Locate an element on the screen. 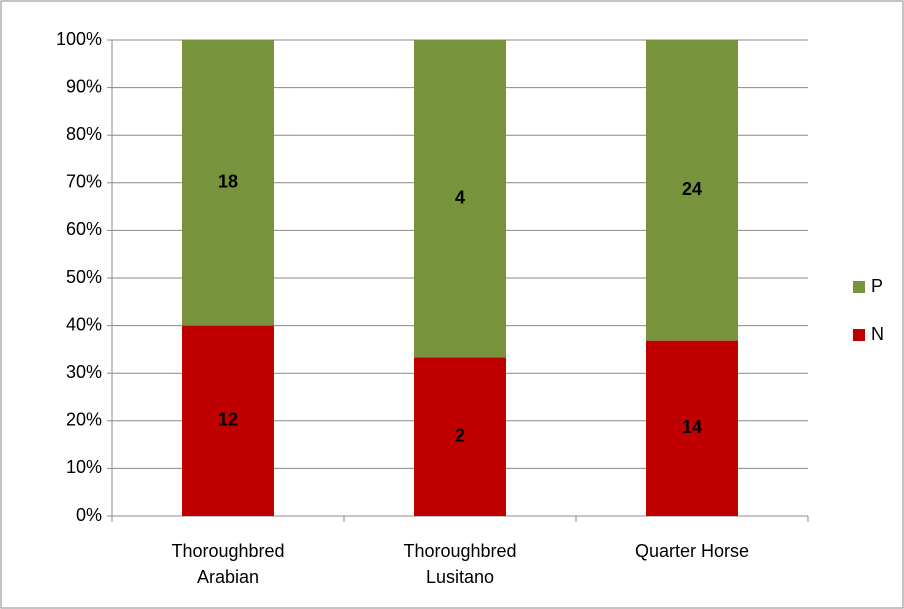 Image resolution: width=904 pixels, height=609 pixels. y-tick-label: 0% is located at coordinates (89, 515).